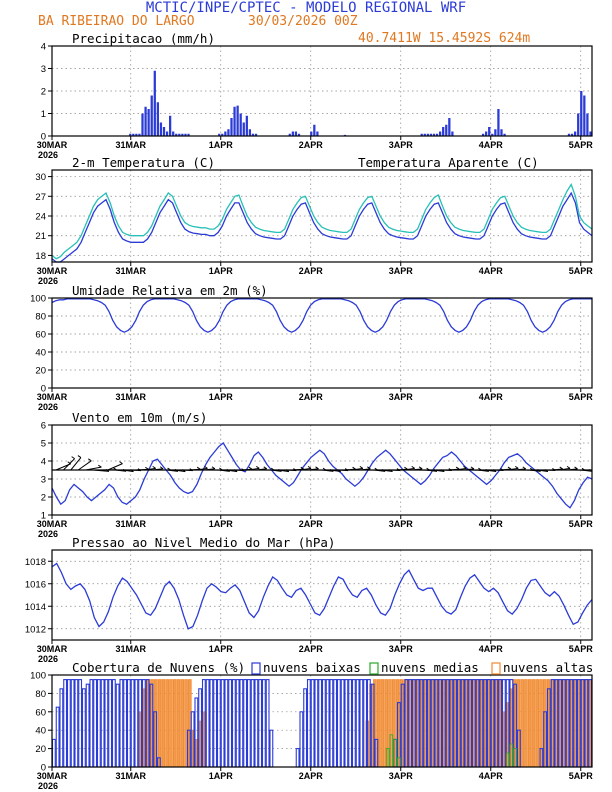 This screenshot has height=792, width=612. What do you see at coordinates (374, 668) in the screenshot?
I see `legend-swatch-nuvens-medias` at bounding box center [374, 668].